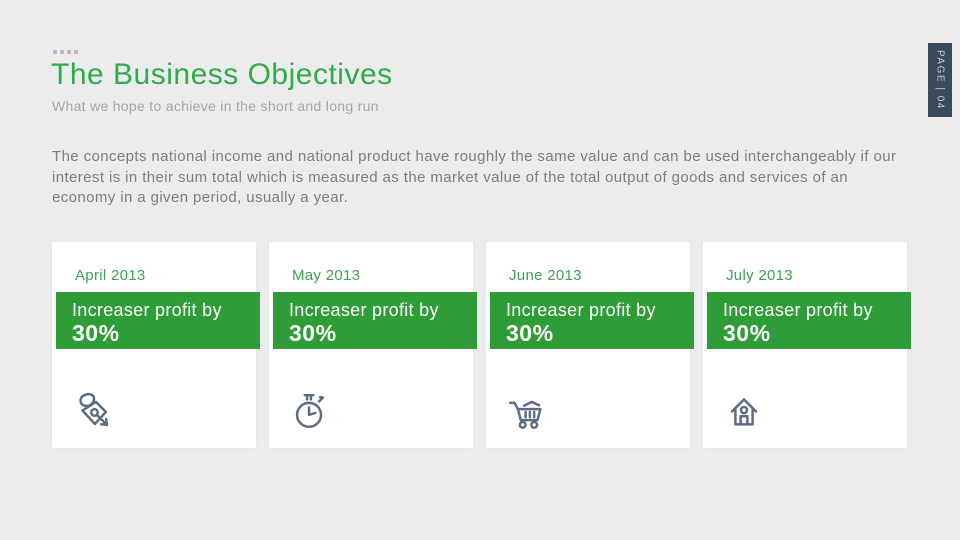 This screenshot has height=540, width=960. Describe the element at coordinates (545, 275) in the screenshot. I see `card-month-label: June 2013` at that location.